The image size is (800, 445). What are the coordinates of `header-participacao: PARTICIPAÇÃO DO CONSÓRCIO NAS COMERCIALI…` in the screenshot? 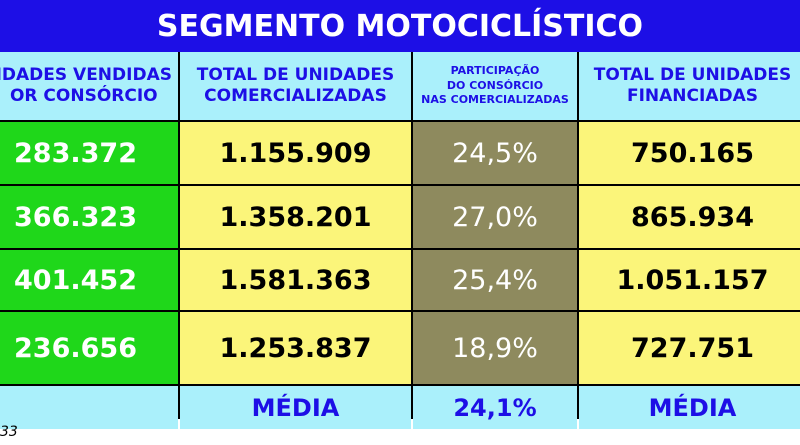 It's located at (495, 86).